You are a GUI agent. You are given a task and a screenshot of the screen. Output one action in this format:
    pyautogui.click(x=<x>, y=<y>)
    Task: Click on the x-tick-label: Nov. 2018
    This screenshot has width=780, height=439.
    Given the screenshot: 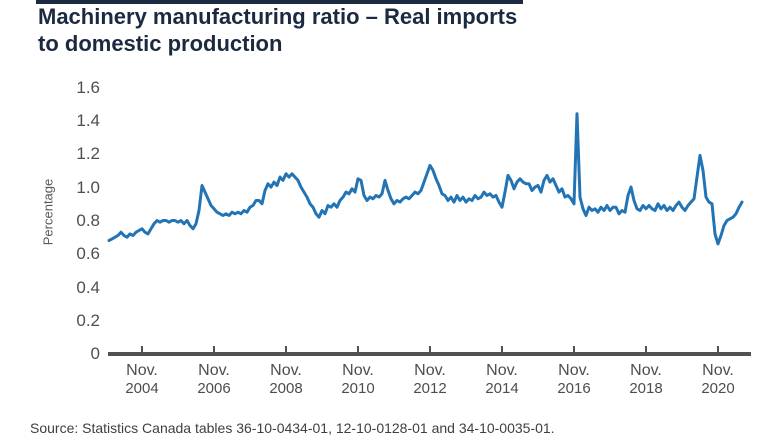 What is the action you would take?
    pyautogui.click(x=646, y=379)
    